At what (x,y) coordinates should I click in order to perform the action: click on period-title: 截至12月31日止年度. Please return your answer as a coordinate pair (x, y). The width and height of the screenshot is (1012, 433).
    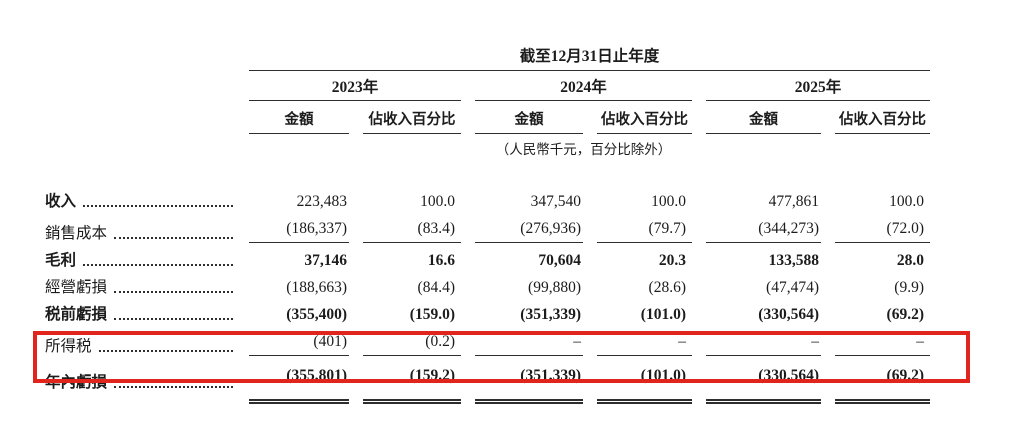
    Looking at the image, I should click on (589, 53).